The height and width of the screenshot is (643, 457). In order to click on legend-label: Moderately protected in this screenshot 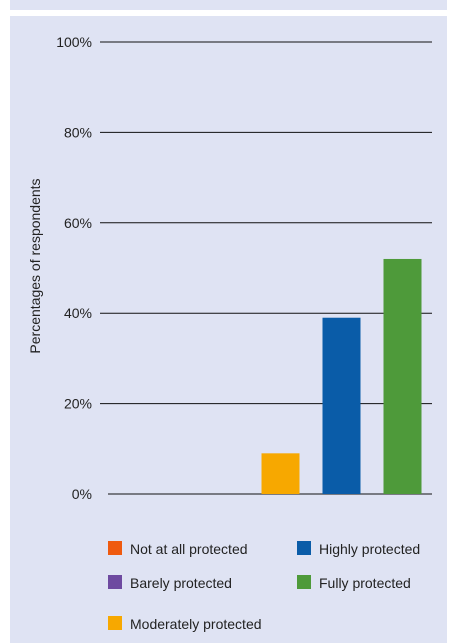, I will do `click(196, 624)`.